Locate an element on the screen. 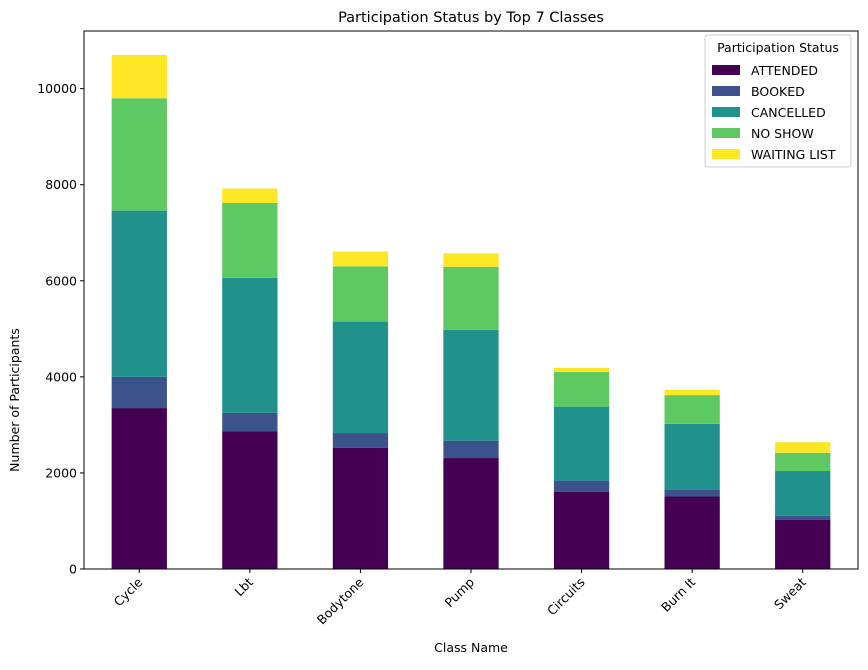 This screenshot has width=868, height=670. x-tick-label: Pump is located at coordinates (460, 592).